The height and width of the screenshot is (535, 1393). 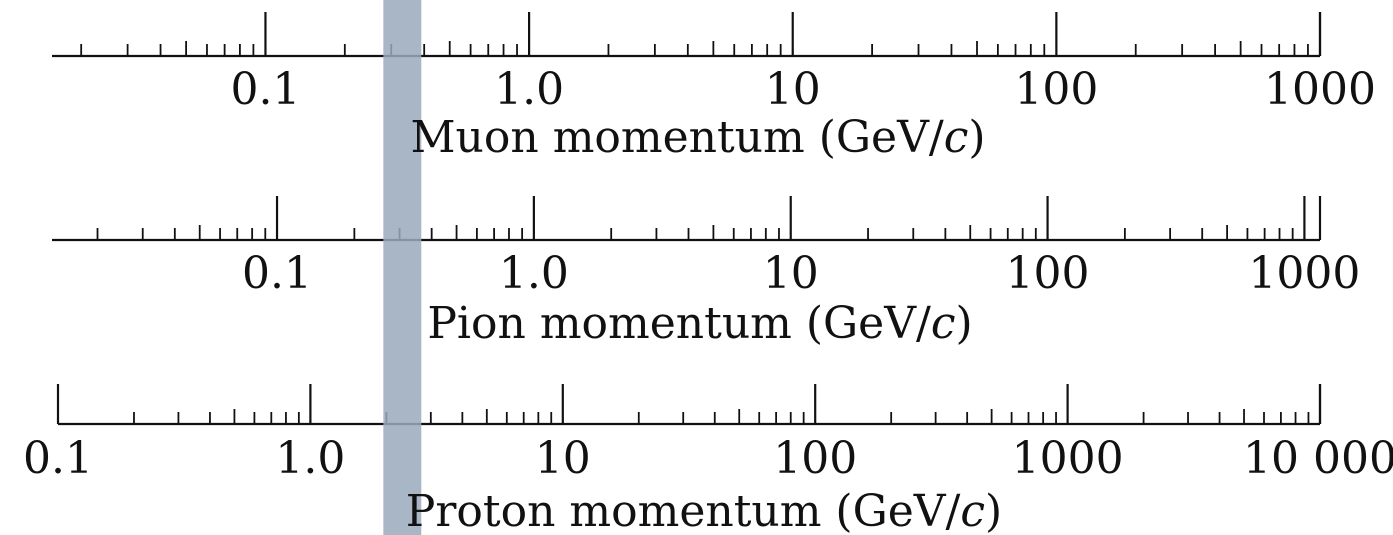 I want to click on axis-title-text: Proton momentum (GeV/, so click(x=683, y=510).